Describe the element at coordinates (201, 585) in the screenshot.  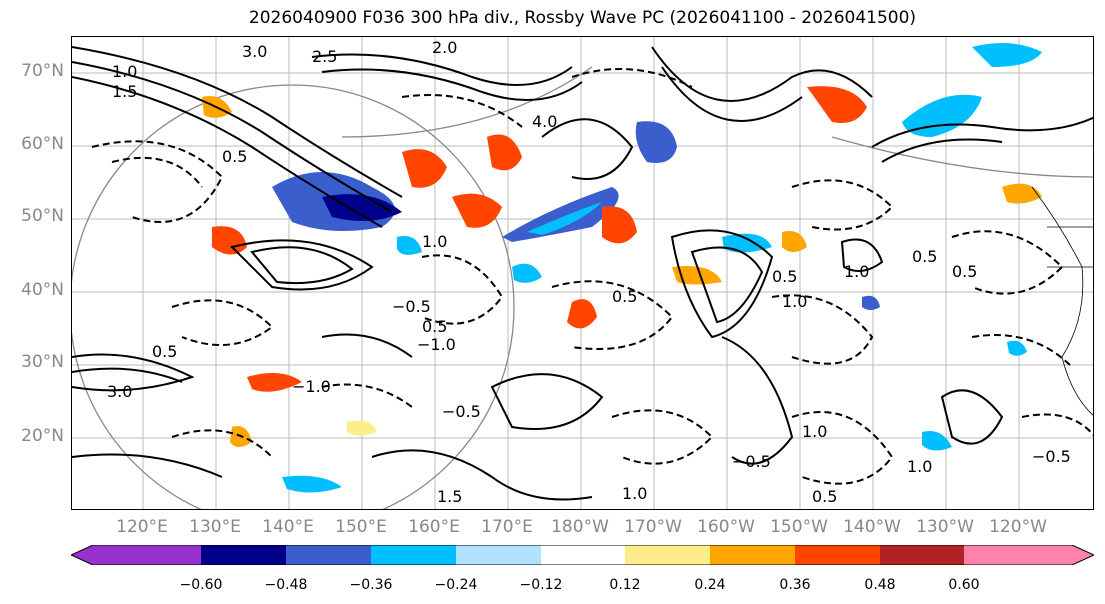
I see `colorbar-tick-label: −0.60` at that location.